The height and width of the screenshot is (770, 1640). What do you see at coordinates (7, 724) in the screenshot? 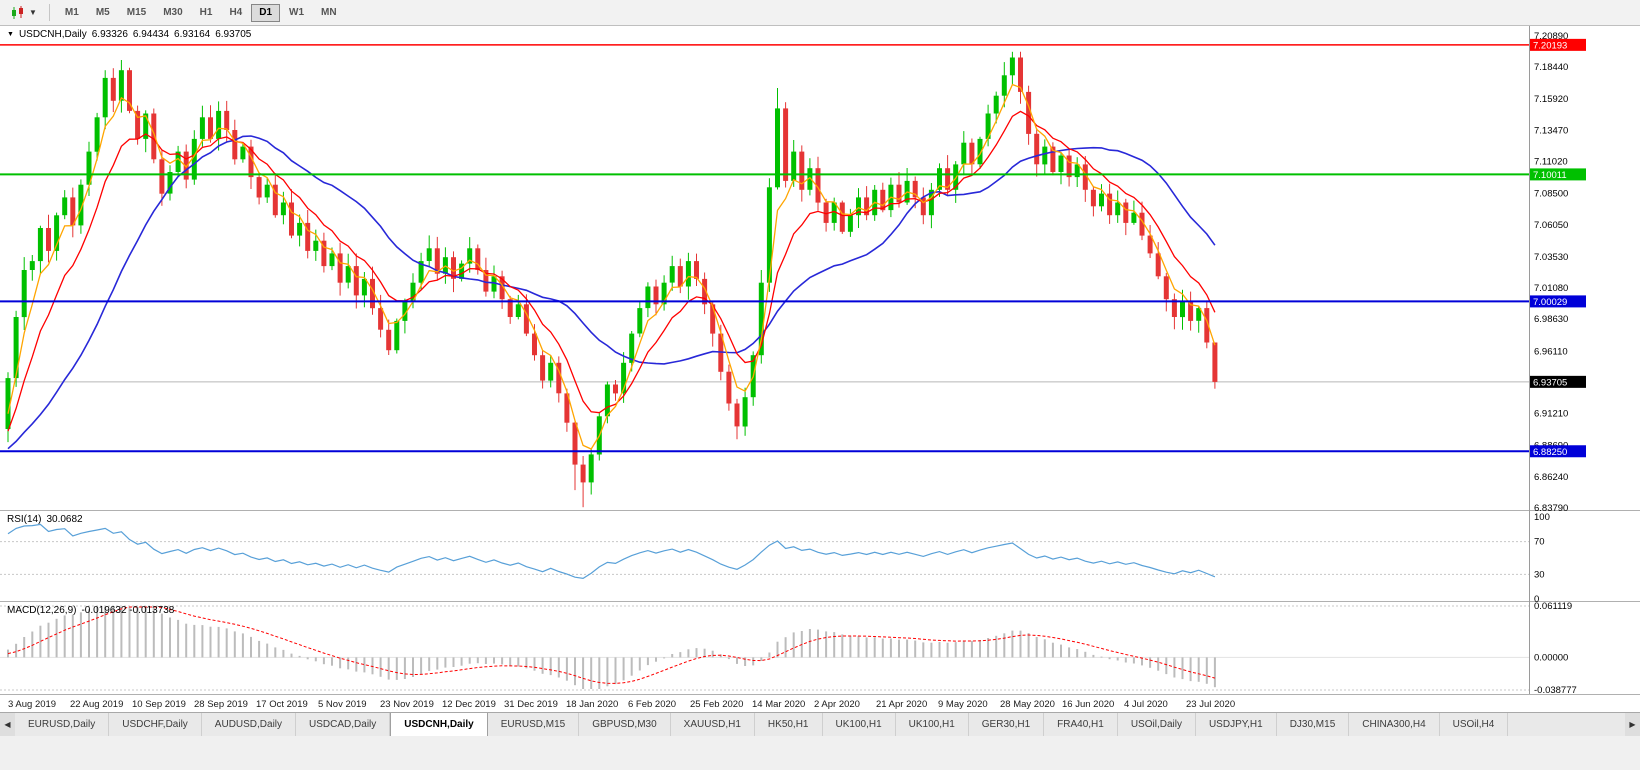
I see `tabs-scroll-left-button: ◀` at bounding box center [7, 724].